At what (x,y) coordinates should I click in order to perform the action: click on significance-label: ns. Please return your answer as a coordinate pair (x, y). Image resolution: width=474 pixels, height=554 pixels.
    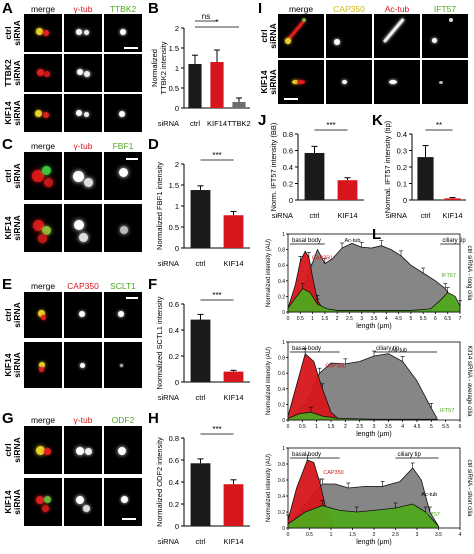
    Looking at the image, I should click on (206, 16).